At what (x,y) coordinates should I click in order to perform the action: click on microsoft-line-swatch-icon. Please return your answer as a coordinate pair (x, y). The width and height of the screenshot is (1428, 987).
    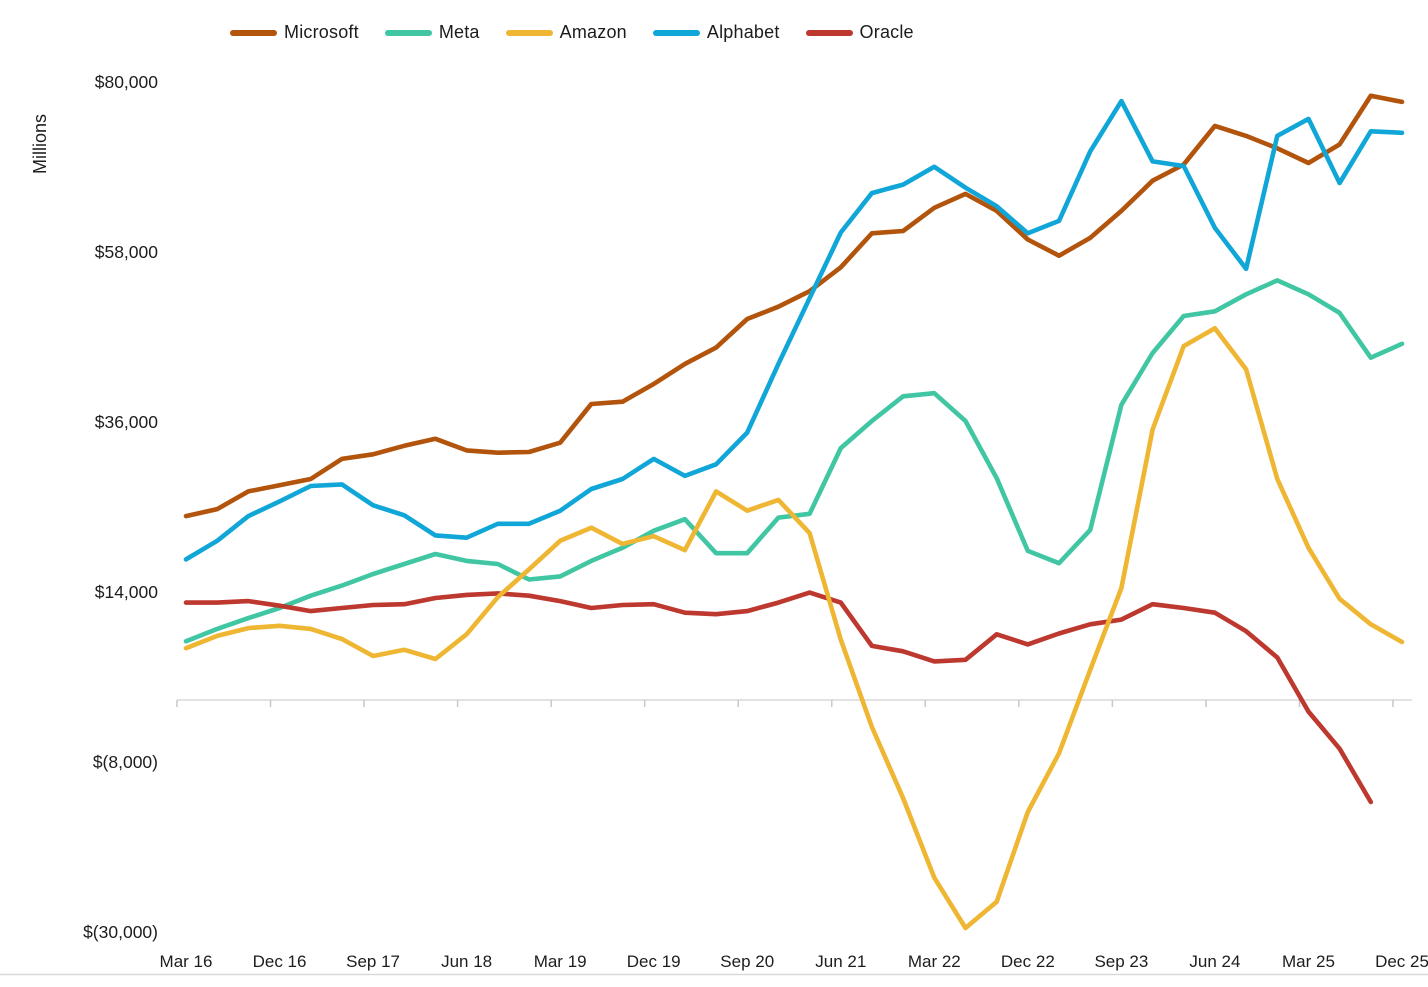
    Looking at the image, I should click on (253, 32).